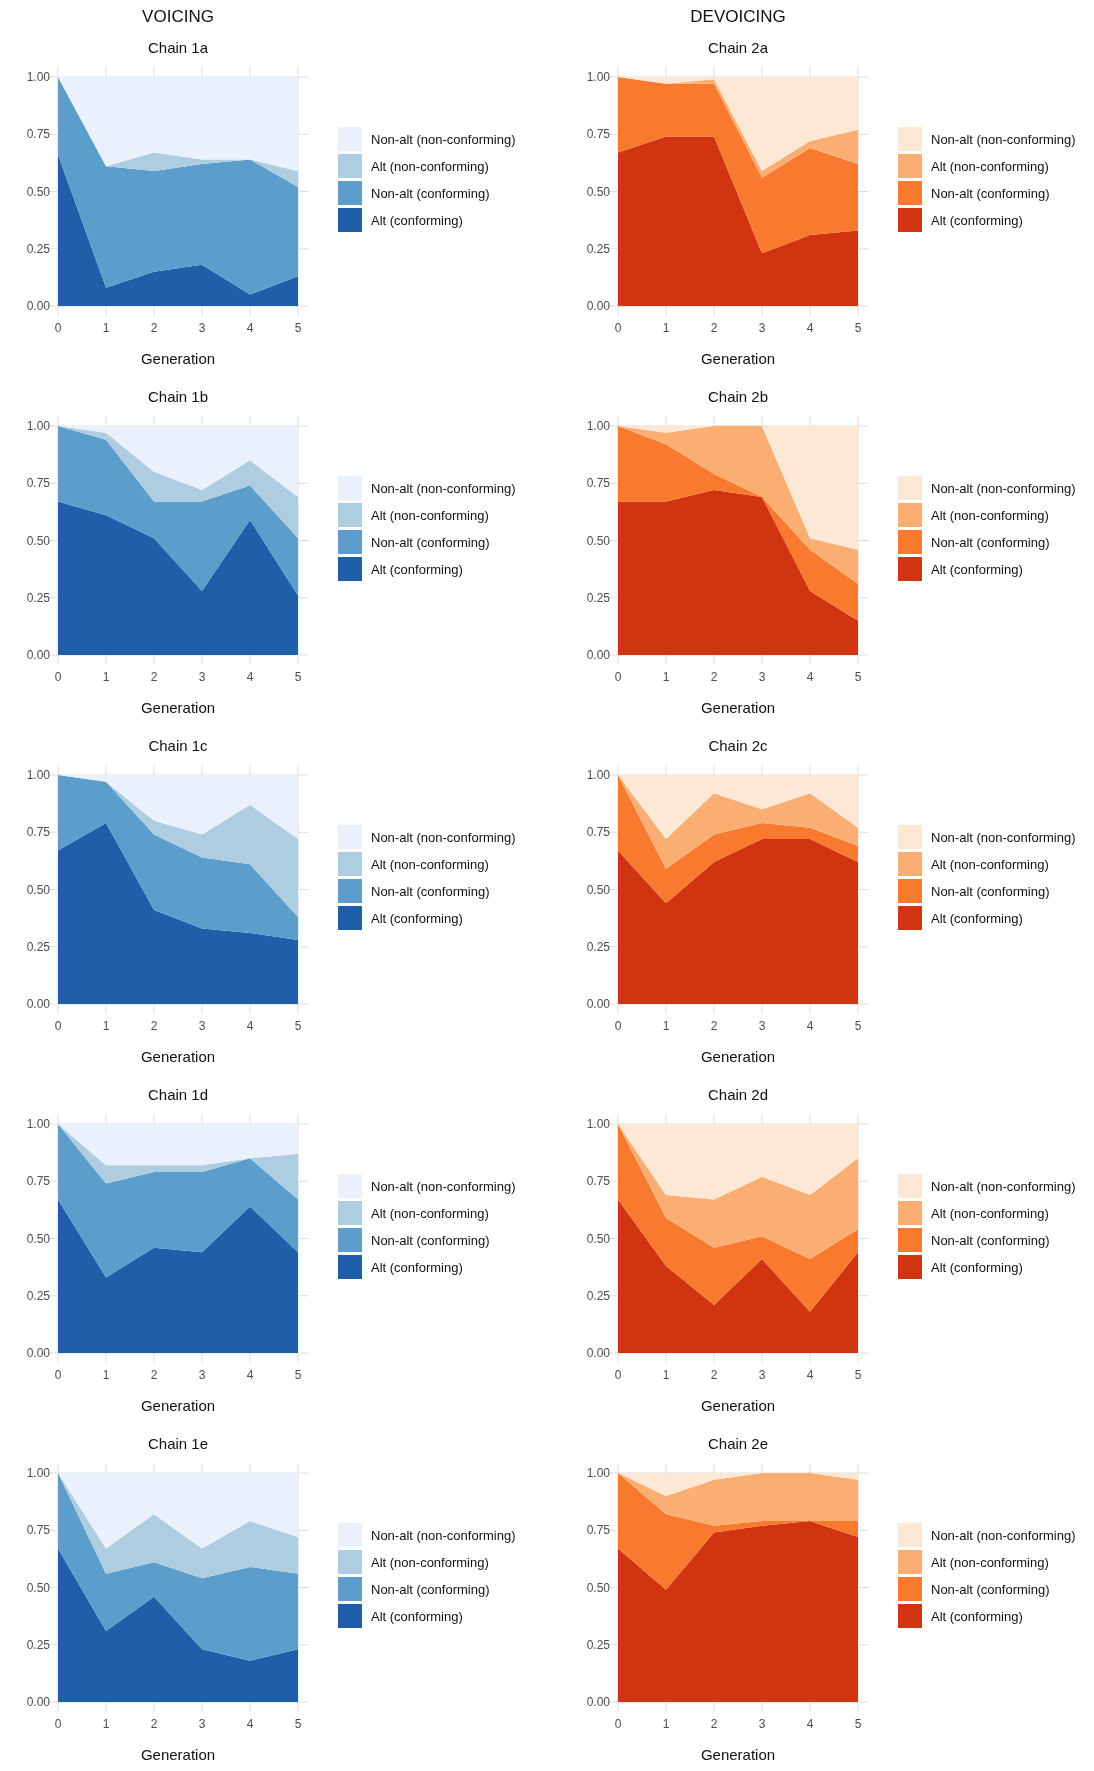 The image size is (1094, 1771). What do you see at coordinates (178, 396) in the screenshot?
I see `chart-title: Chain 1b` at bounding box center [178, 396].